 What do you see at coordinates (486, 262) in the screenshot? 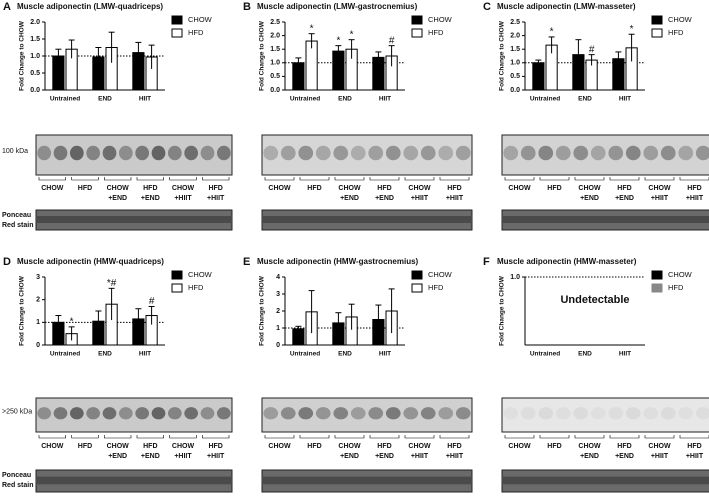
I see `panel-letter: F` at bounding box center [486, 262].